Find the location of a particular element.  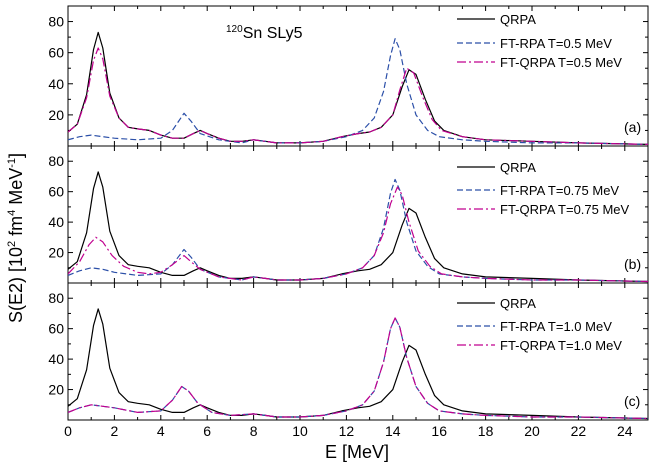

x-tick-label: 0 is located at coordinates (68, 431).